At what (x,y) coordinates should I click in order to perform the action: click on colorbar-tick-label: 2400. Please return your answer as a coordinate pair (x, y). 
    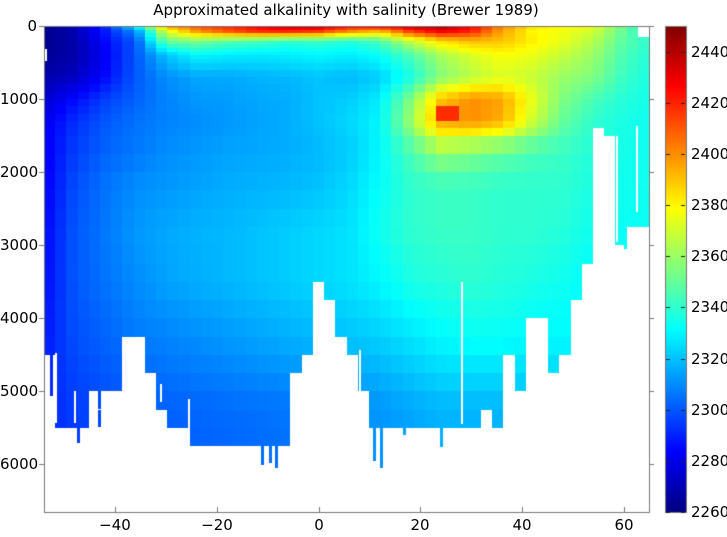
    Looking at the image, I should click on (709, 154).